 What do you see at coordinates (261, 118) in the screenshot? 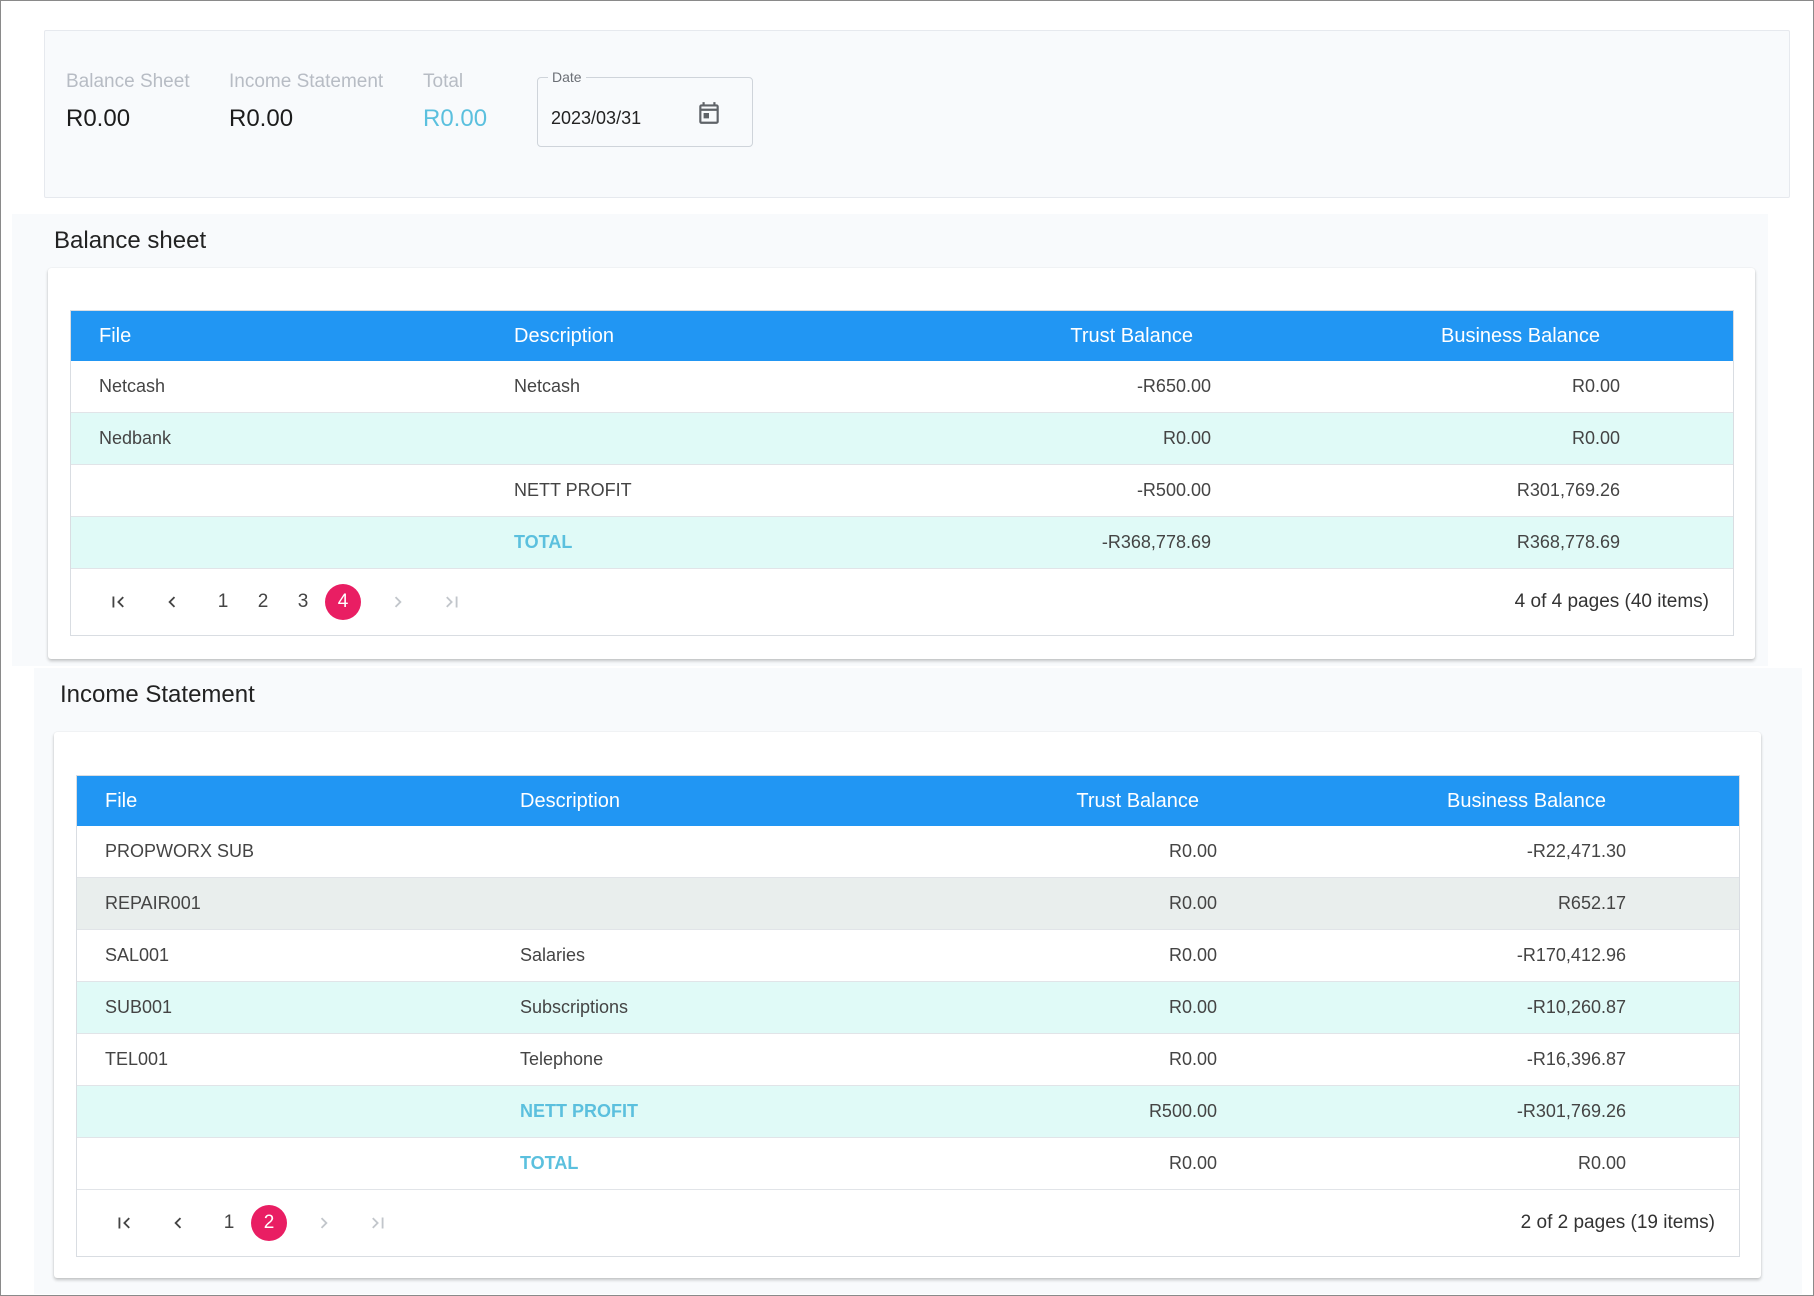
I see `income-statement-summary-value: R0.00` at bounding box center [261, 118].